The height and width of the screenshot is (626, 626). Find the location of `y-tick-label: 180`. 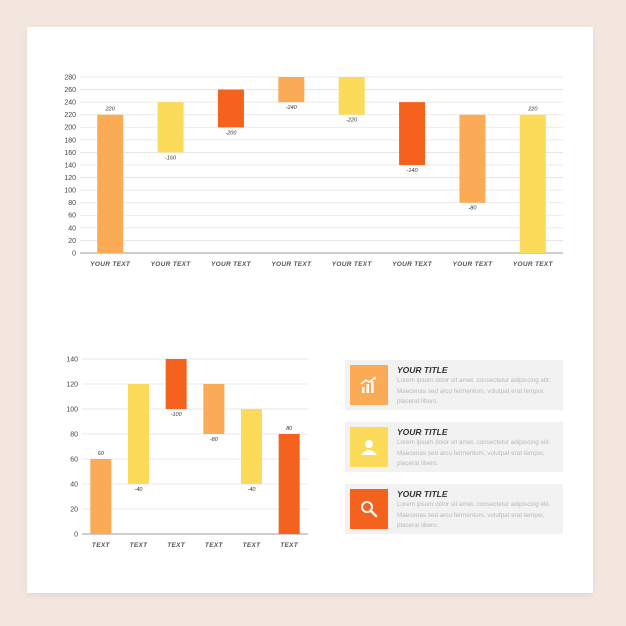

y-tick-label: 180 is located at coordinates (70, 140).